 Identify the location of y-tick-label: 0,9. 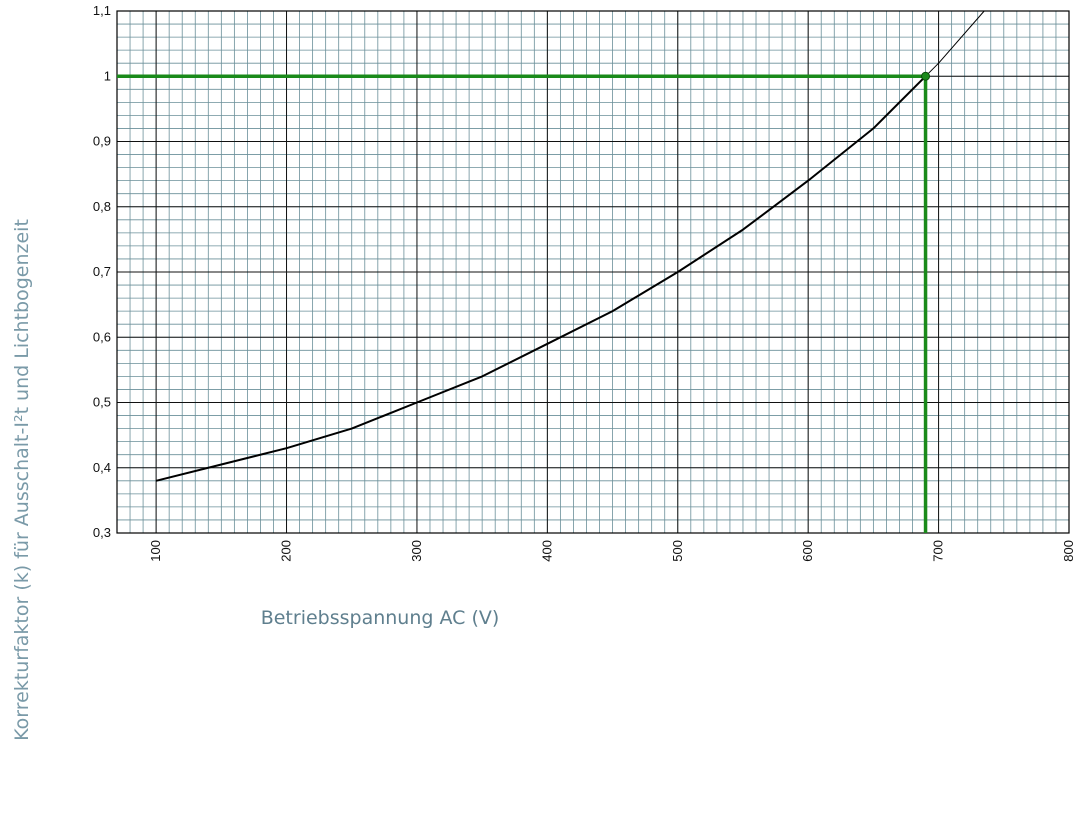
(102, 141).